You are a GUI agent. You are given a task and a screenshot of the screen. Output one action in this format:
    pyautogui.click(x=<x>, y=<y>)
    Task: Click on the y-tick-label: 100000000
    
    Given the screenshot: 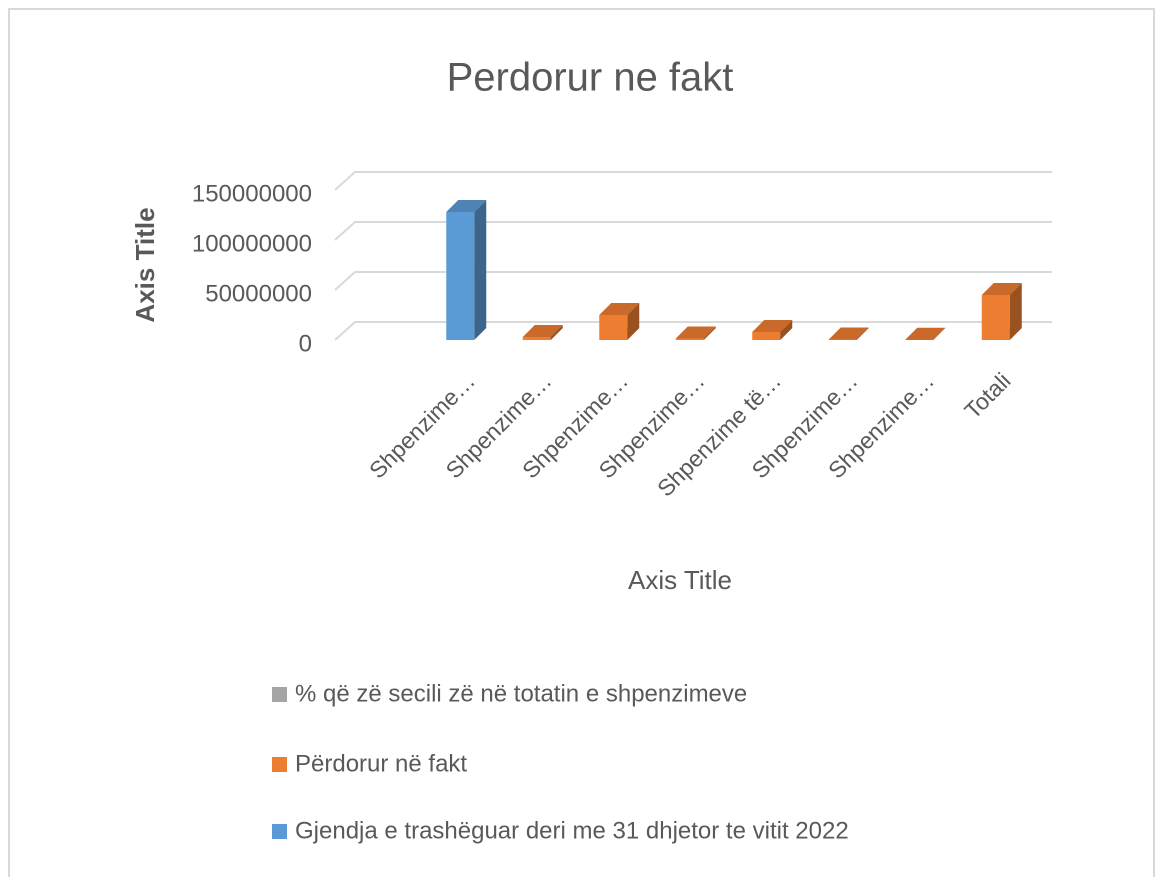 What is the action you would take?
    pyautogui.click(x=252, y=243)
    